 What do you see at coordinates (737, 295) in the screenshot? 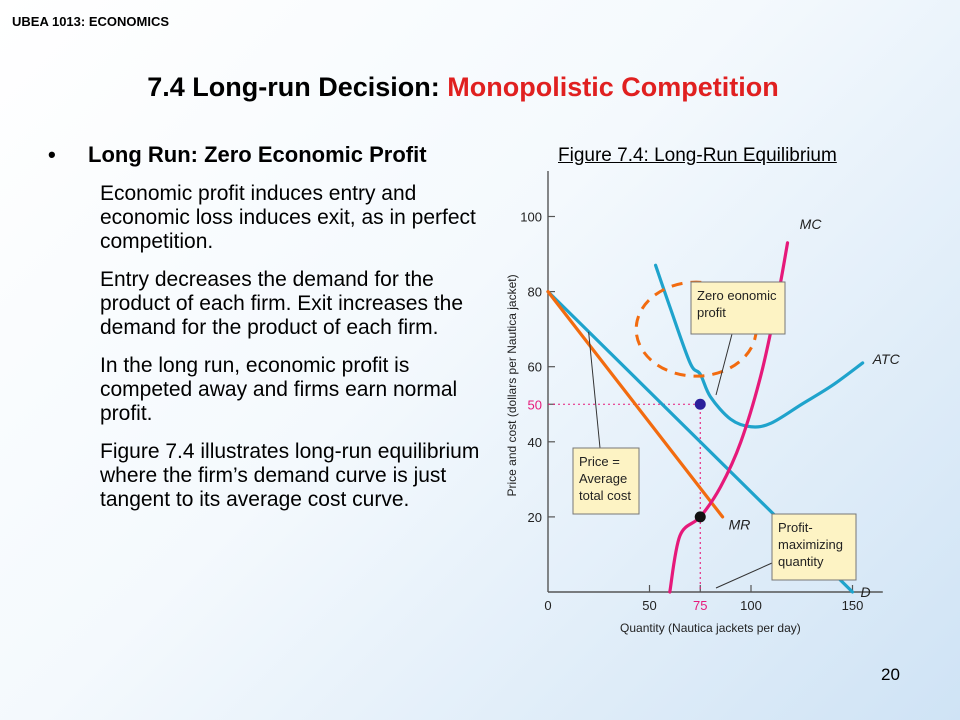
I see `annotation-zero-economic-profit-text: Zero eonomic` at bounding box center [737, 295].